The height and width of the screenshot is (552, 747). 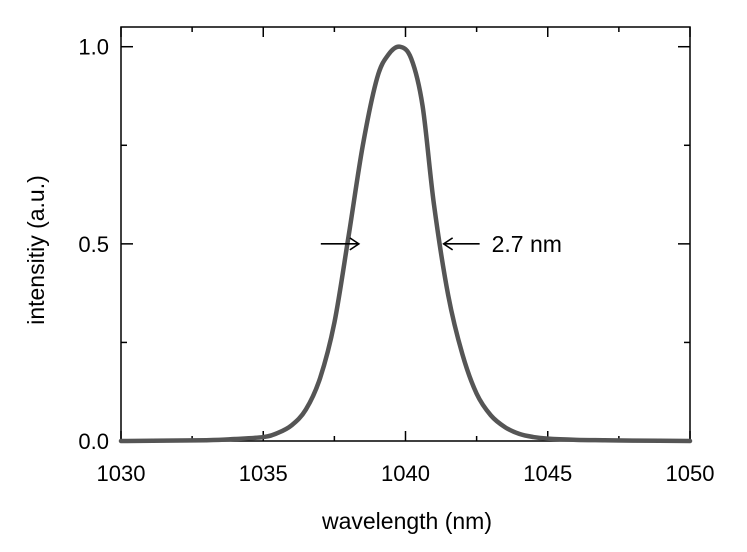 I want to click on fwhm-arrow-left-head, so click(x=355, y=244).